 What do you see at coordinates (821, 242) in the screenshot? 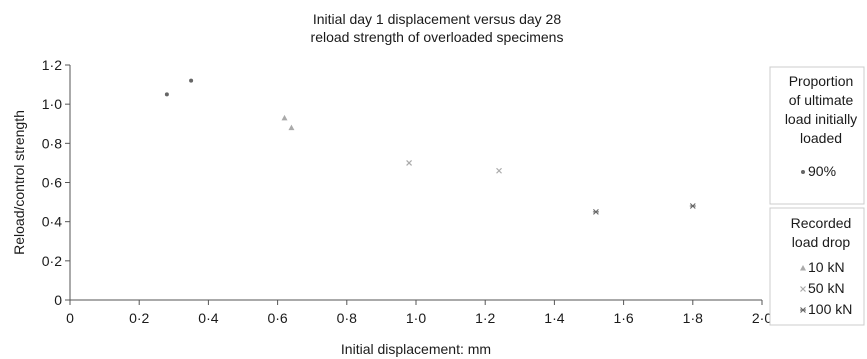
I see `legend-title-load-drop: load drop` at bounding box center [821, 242].